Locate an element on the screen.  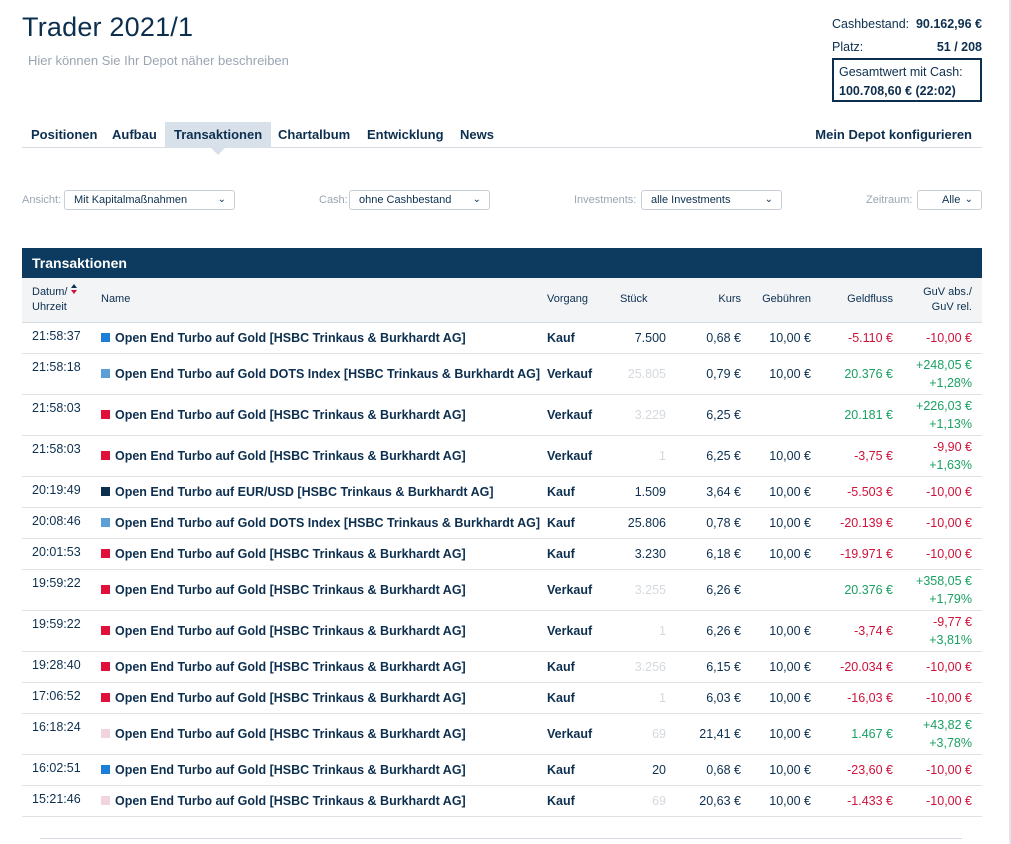
col-name-header: Name is located at coordinates (324, 300).